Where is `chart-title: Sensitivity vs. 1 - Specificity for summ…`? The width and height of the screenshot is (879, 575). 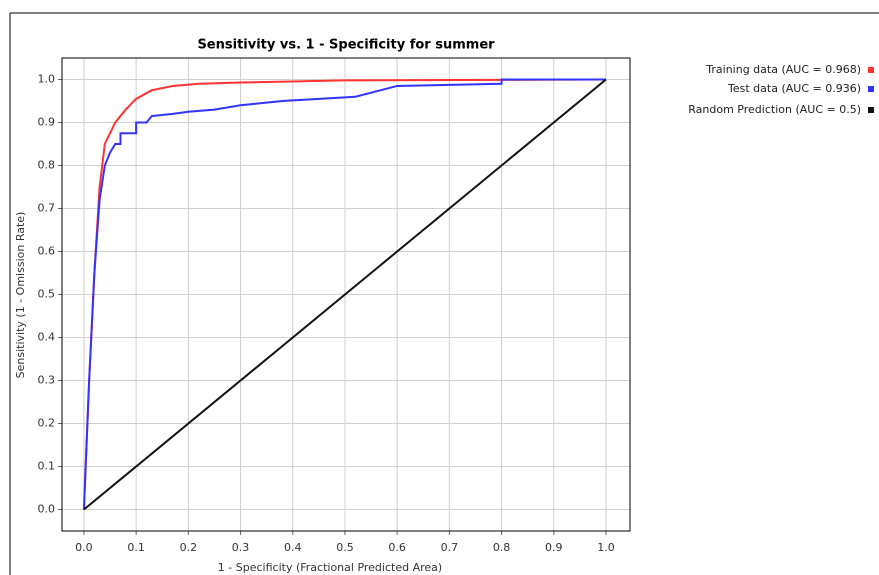
chart-title: Sensitivity vs. 1 - Specificity for summ… is located at coordinates (346, 45).